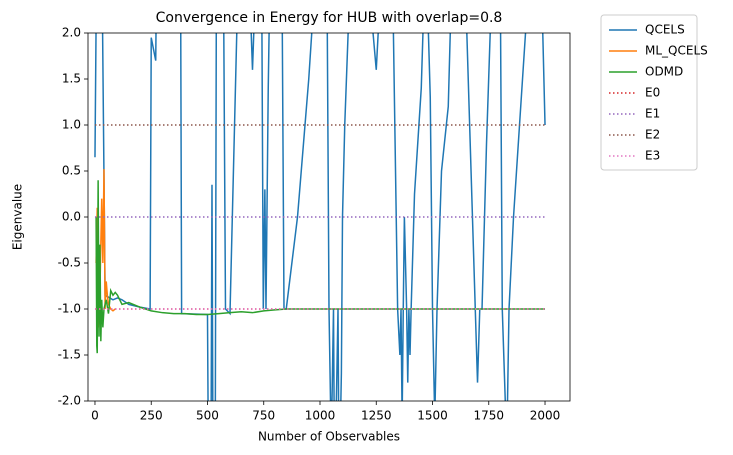 This screenshot has width=733, height=455. I want to click on legend-label: E0, so click(652, 93).